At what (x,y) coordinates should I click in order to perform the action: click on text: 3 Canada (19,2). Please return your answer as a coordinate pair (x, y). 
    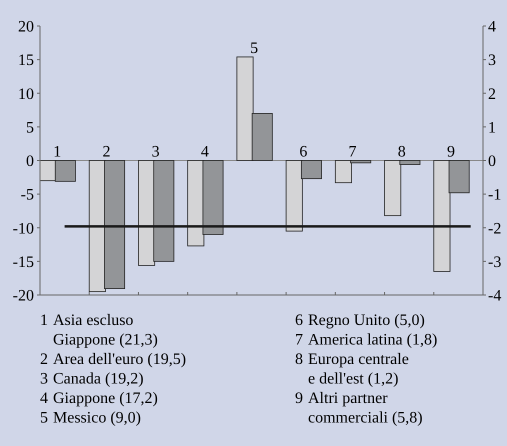
    Looking at the image, I should click on (92, 379).